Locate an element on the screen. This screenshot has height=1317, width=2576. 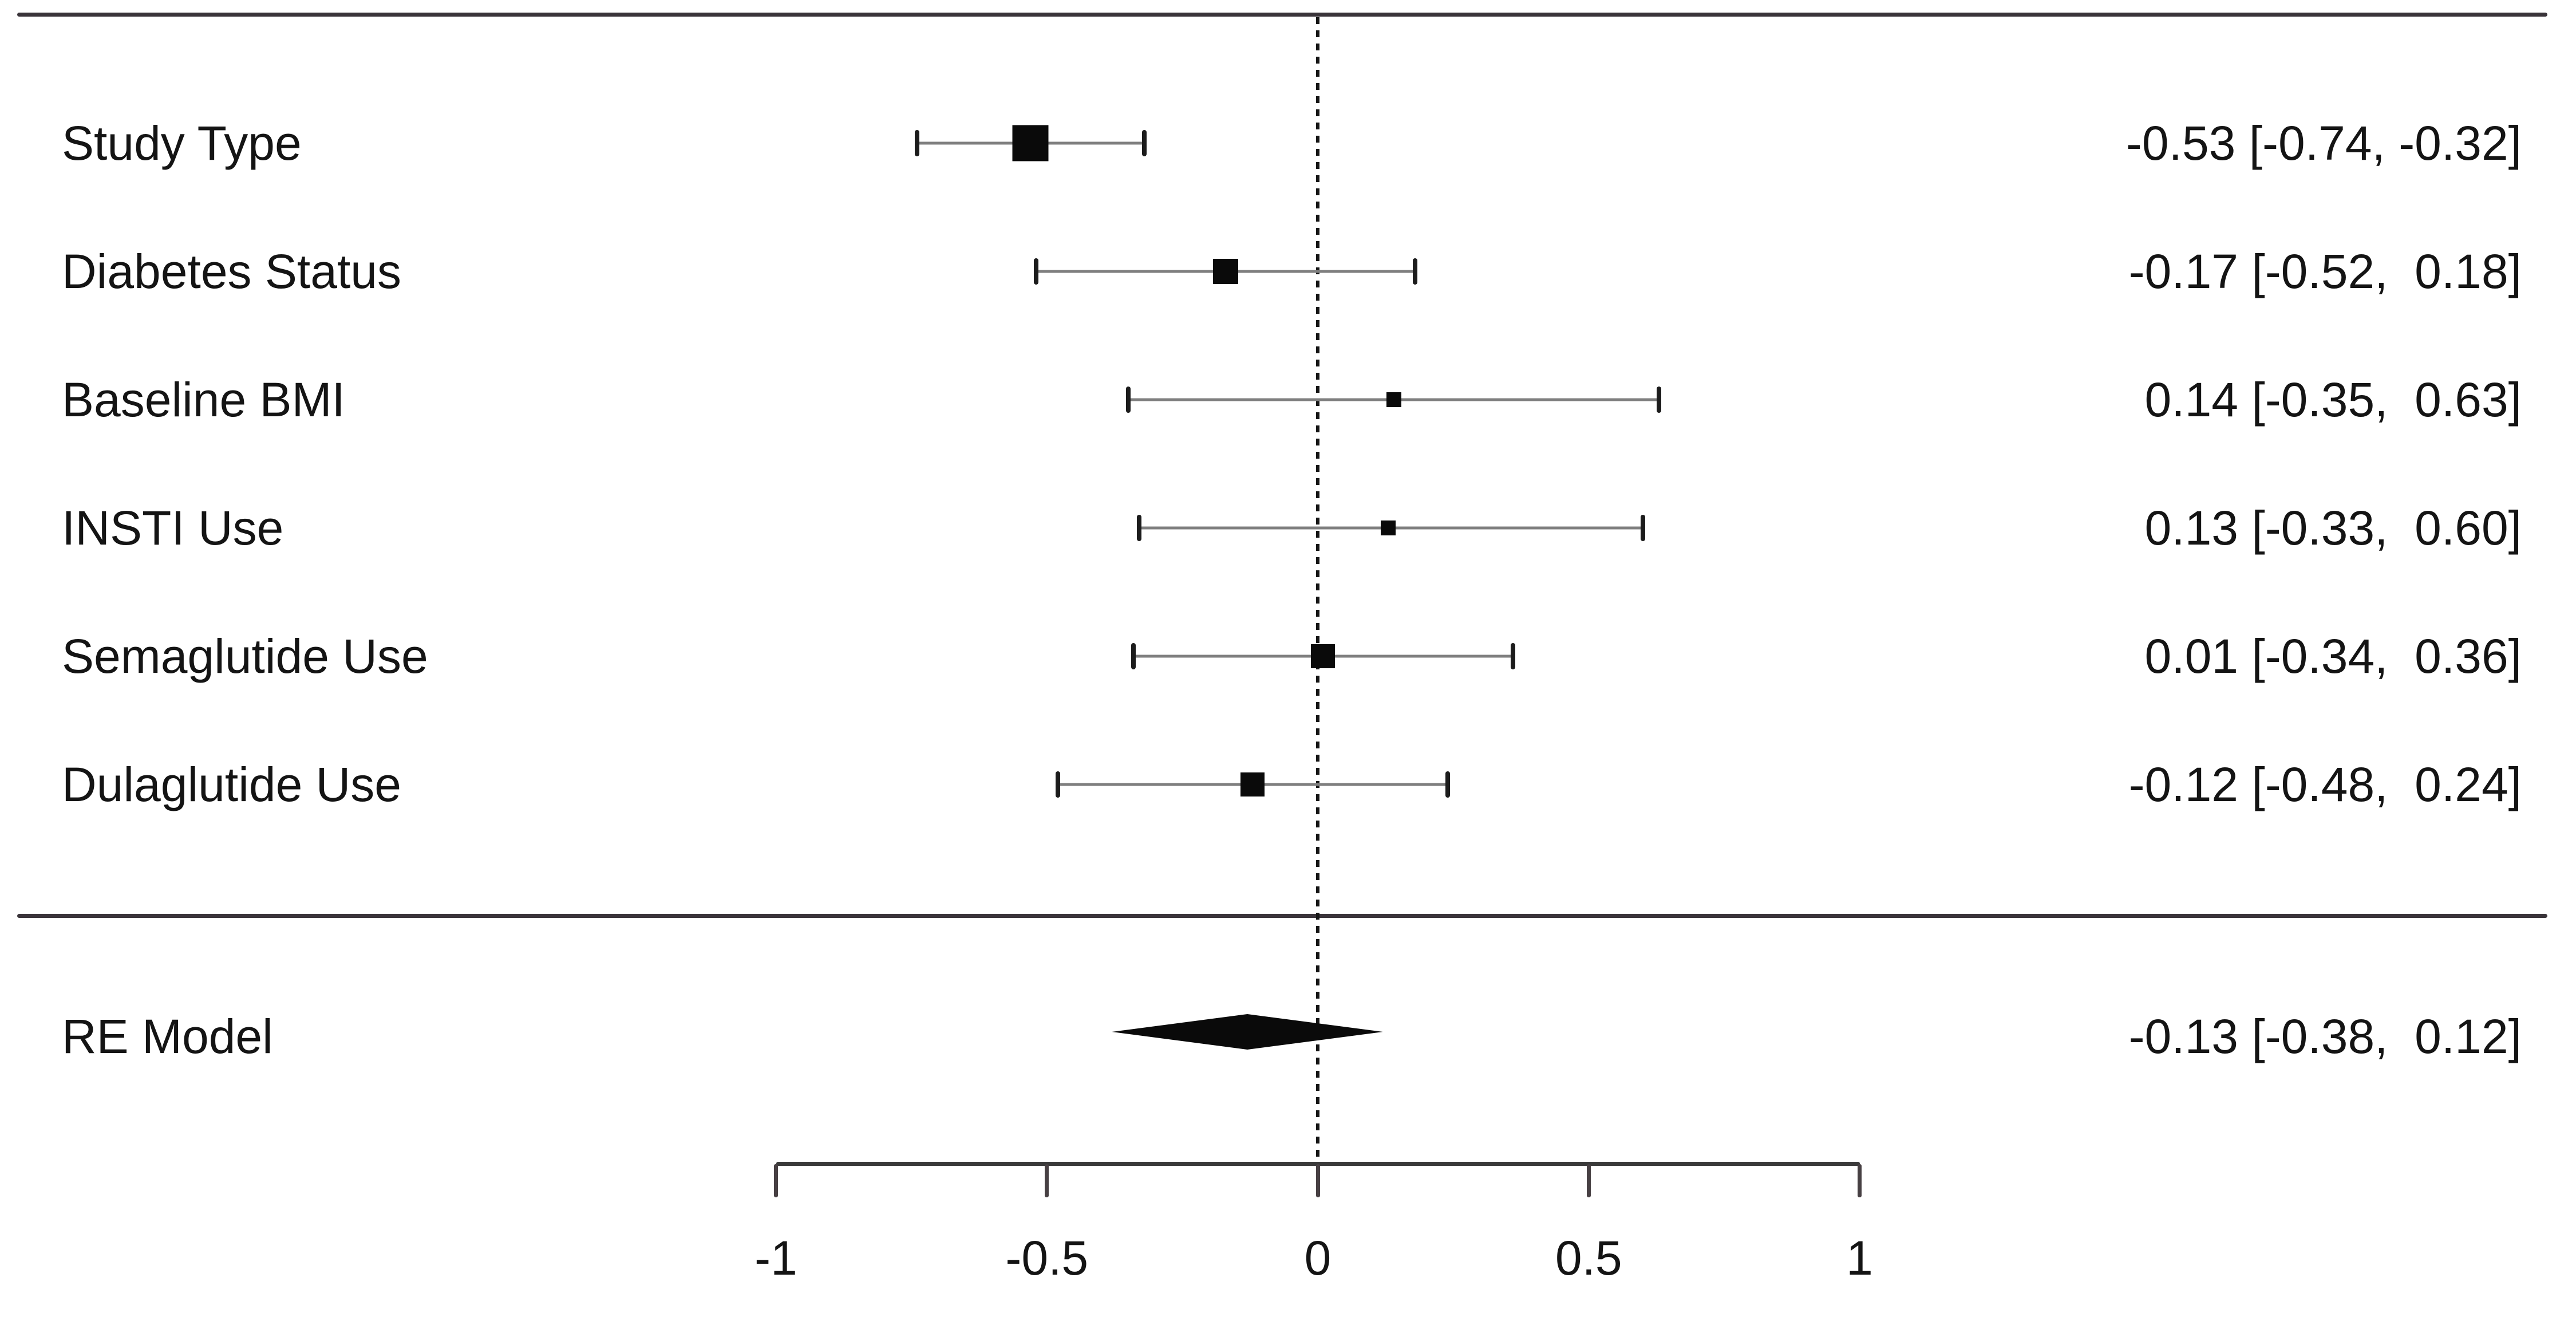
row-estimate: 0.14 [-0.35, 0.63] is located at coordinates (2333, 400).